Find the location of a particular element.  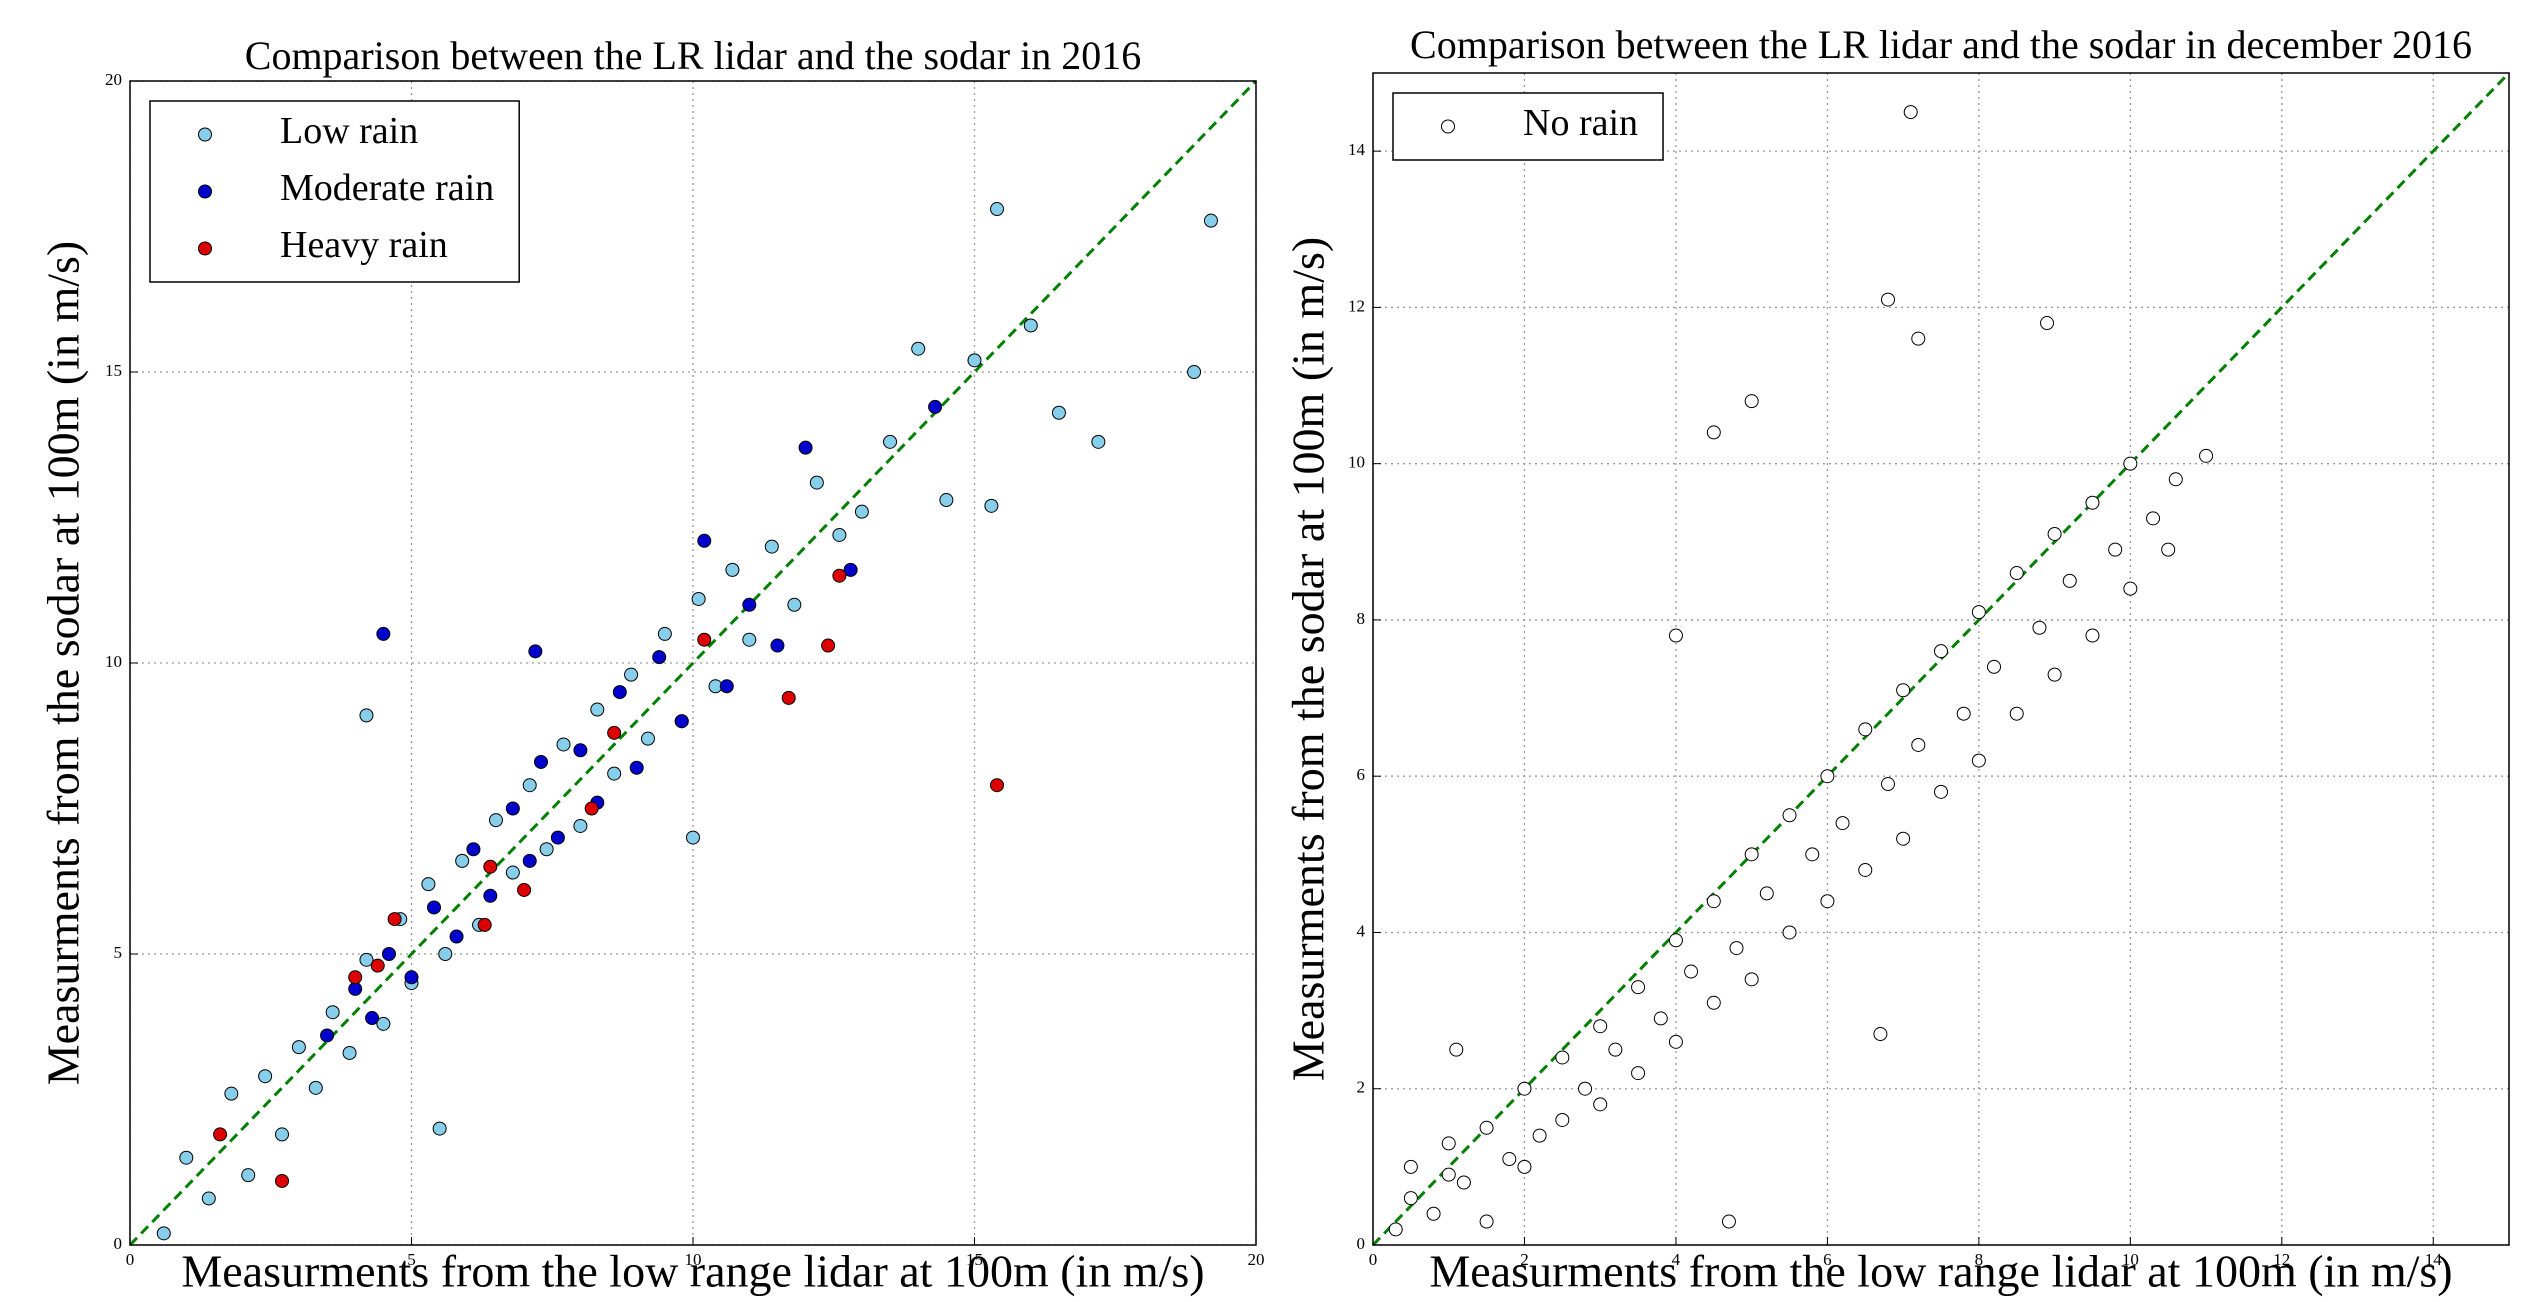

y-tick-label: 20 is located at coordinates (113, 79).